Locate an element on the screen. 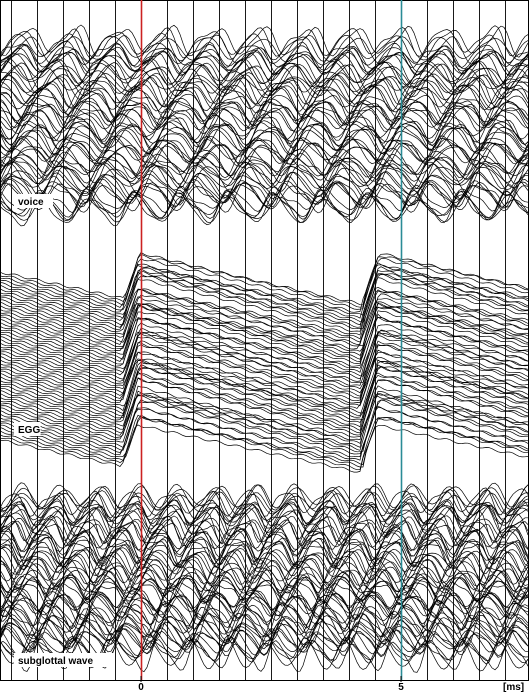 The height and width of the screenshot is (698, 529). x-axis-label: [ms] is located at coordinates (513, 687).